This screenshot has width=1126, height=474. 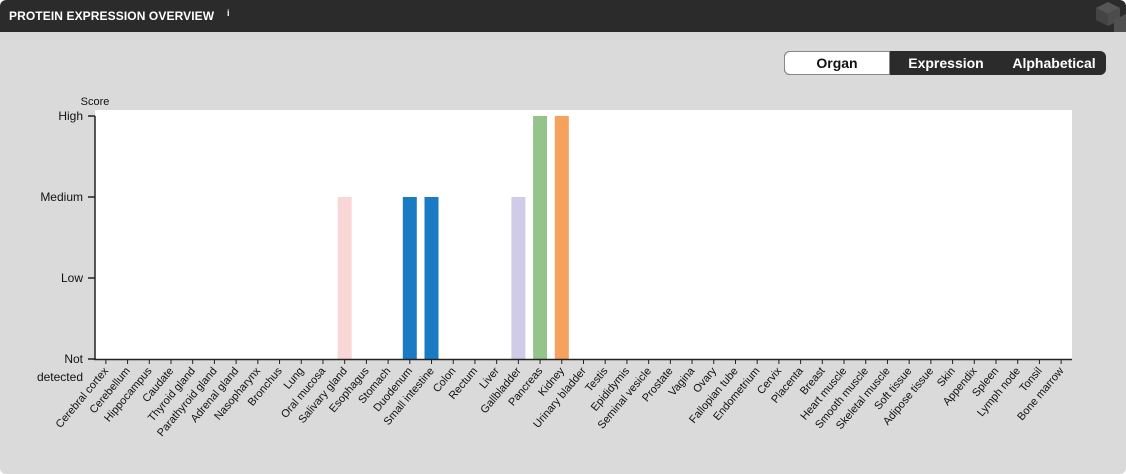 What do you see at coordinates (1054, 63) in the screenshot?
I see `toggle-alphabetical-button: Alphabetical` at bounding box center [1054, 63].